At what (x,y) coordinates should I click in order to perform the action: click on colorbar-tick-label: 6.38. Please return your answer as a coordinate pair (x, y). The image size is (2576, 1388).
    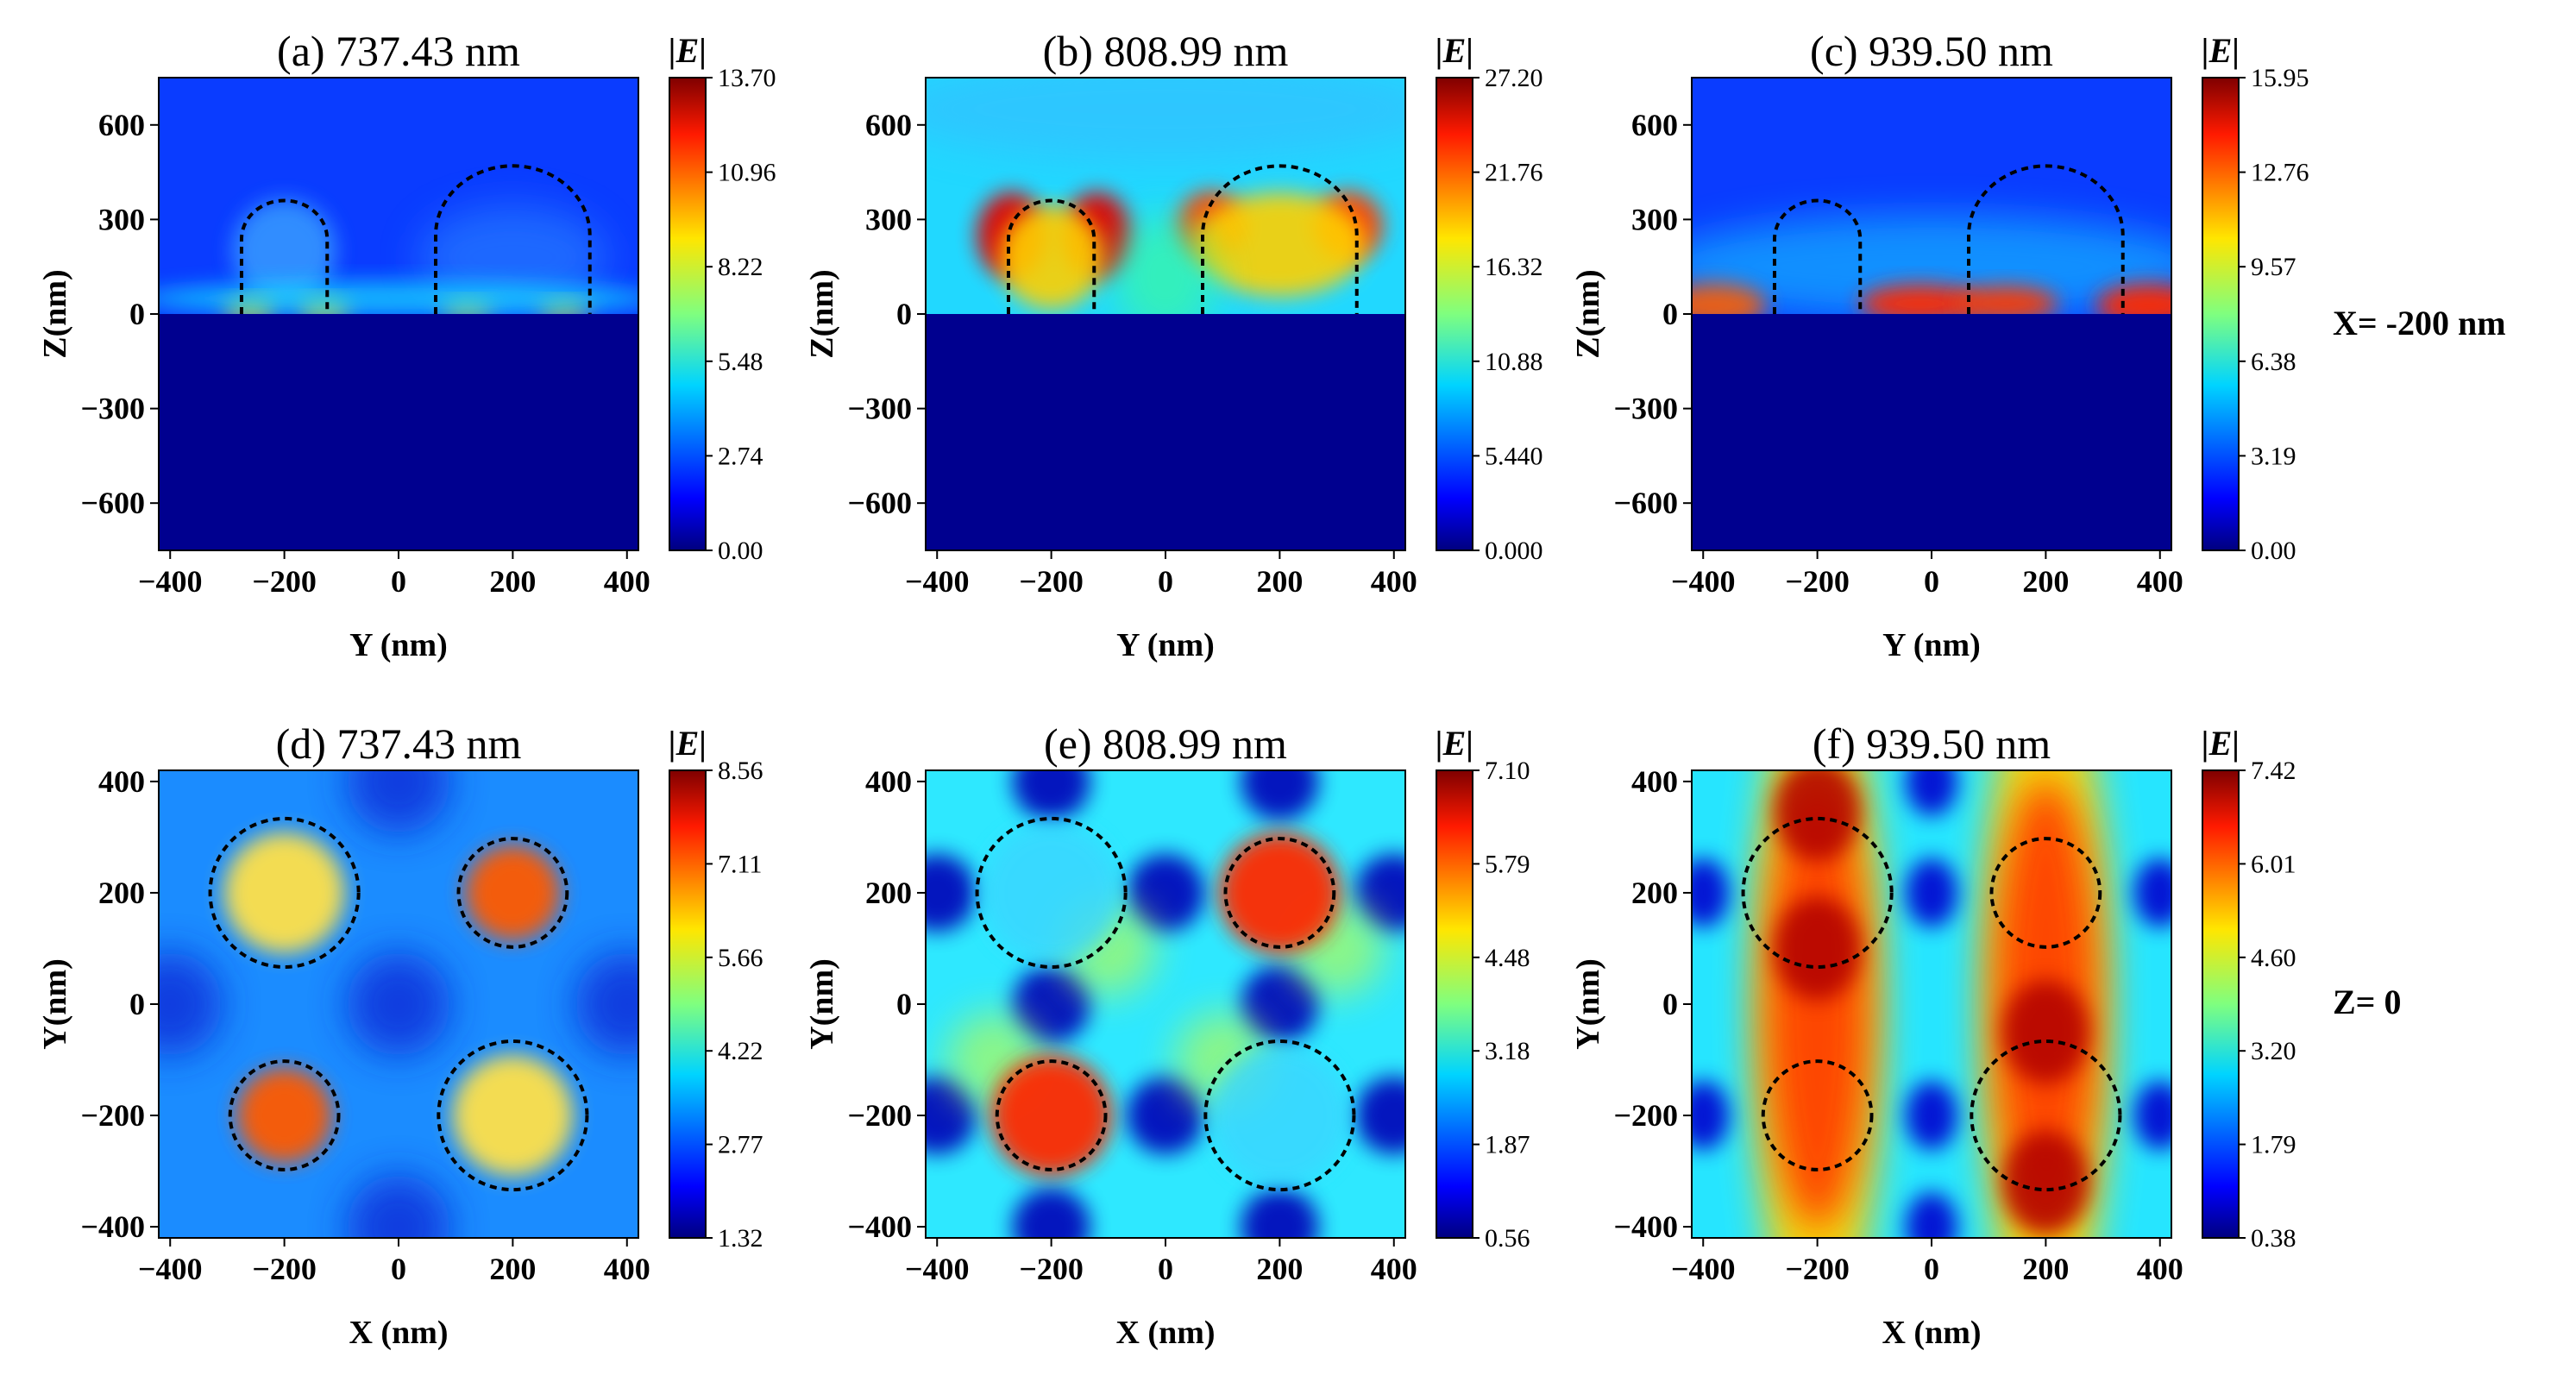
    Looking at the image, I should click on (2273, 362).